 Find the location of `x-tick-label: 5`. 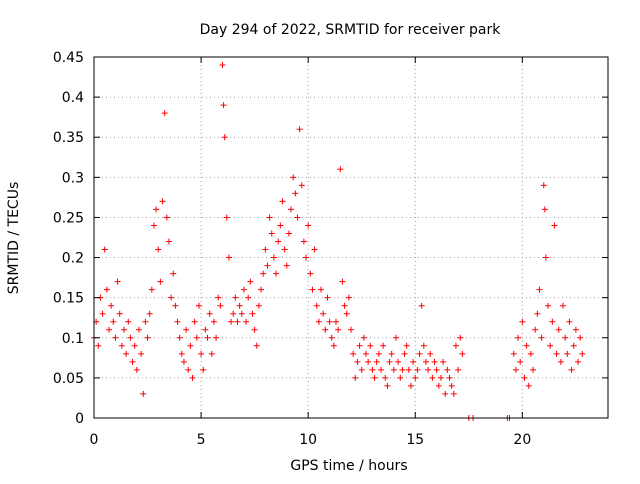

x-tick-label: 5 is located at coordinates (201, 440).